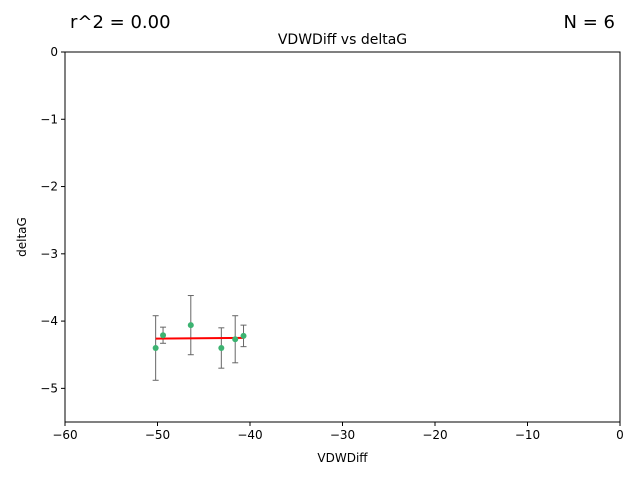  I want to click on sample-count-label: N = 6, so click(589, 22).